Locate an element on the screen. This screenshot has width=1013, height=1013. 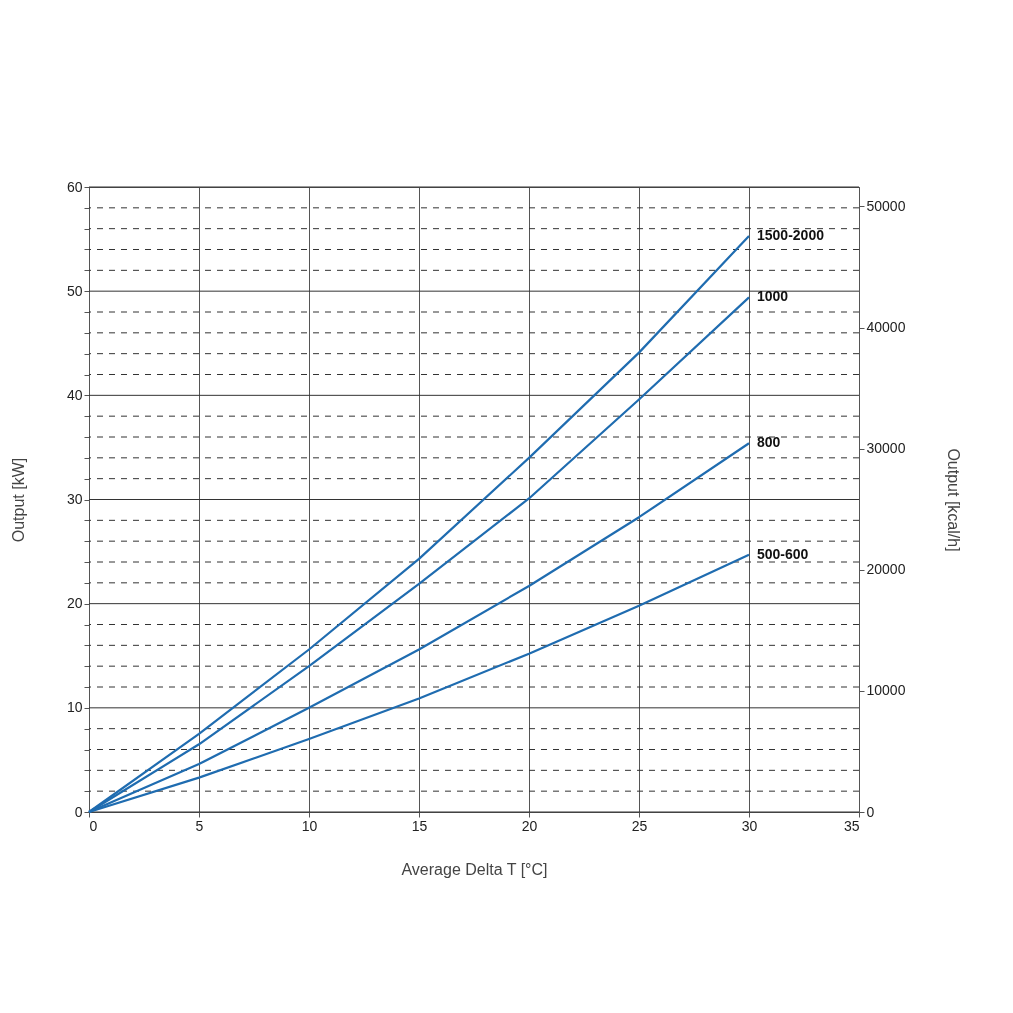
y-tick-label: 40 is located at coordinates (74, 394).